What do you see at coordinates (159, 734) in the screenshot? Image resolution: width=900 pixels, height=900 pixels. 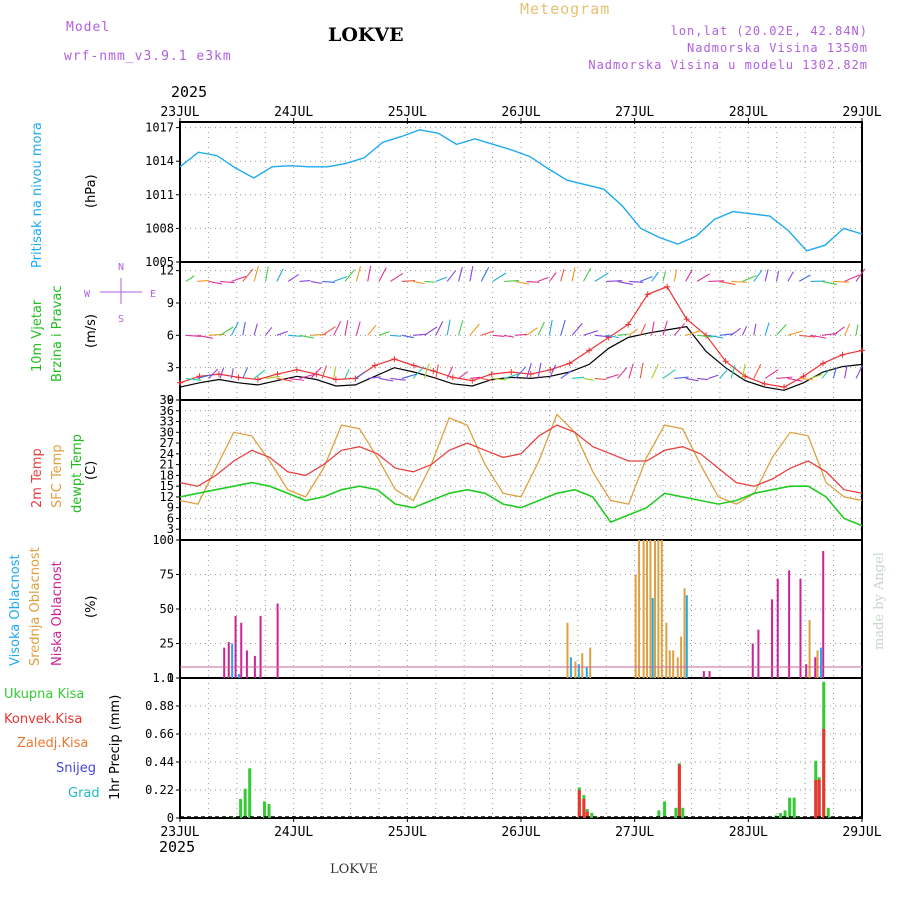 I see `y-tick-label: 0.66` at bounding box center [159, 734].